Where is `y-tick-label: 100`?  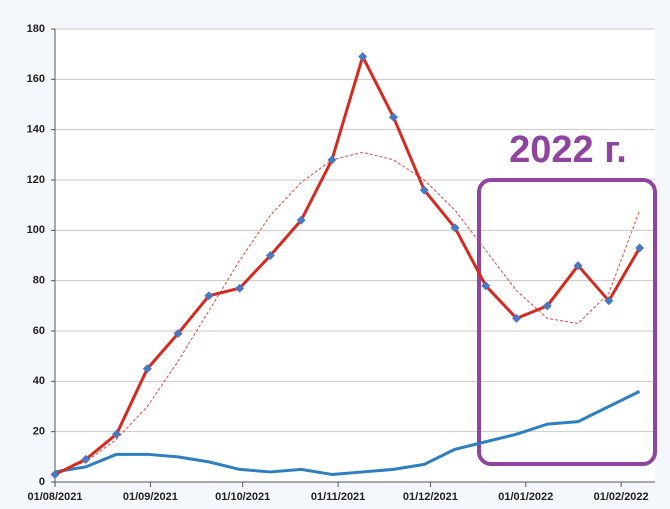
y-tick-label: 100 is located at coordinates (36, 230).